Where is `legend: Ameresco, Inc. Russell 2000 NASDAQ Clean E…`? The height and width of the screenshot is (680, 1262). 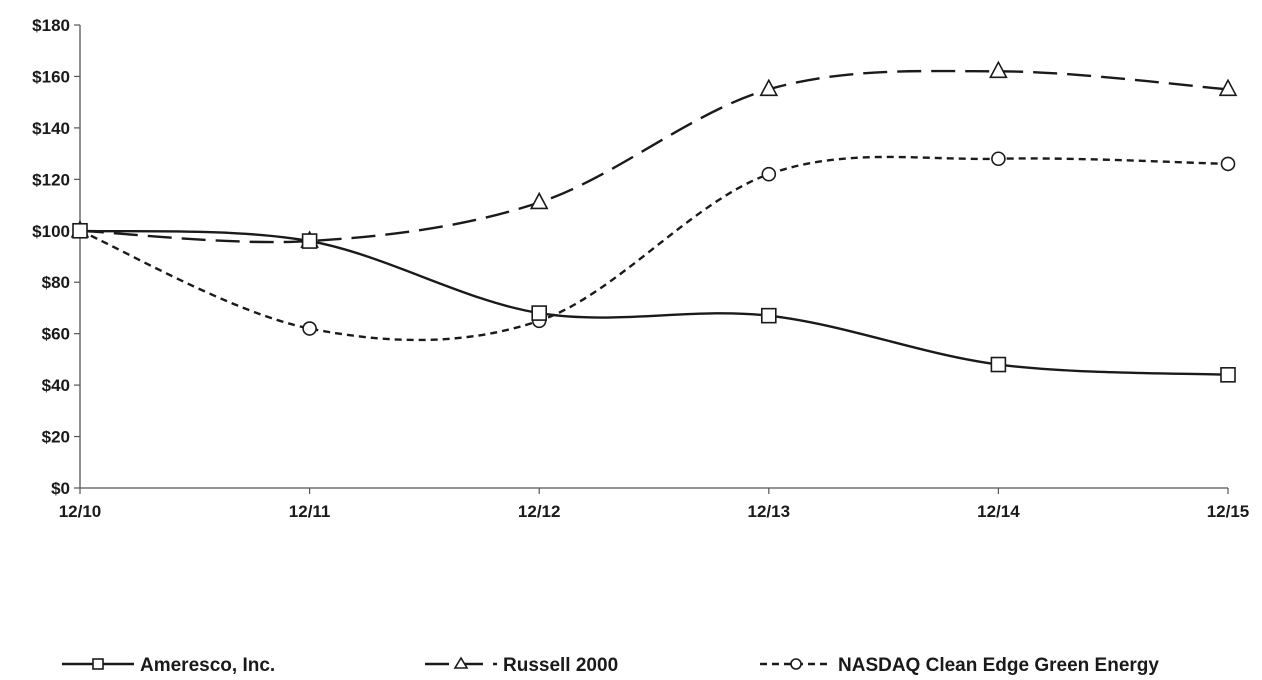
legend: Ameresco, Inc. Russell 2000 NASDAQ Clean E… is located at coordinates (610, 665).